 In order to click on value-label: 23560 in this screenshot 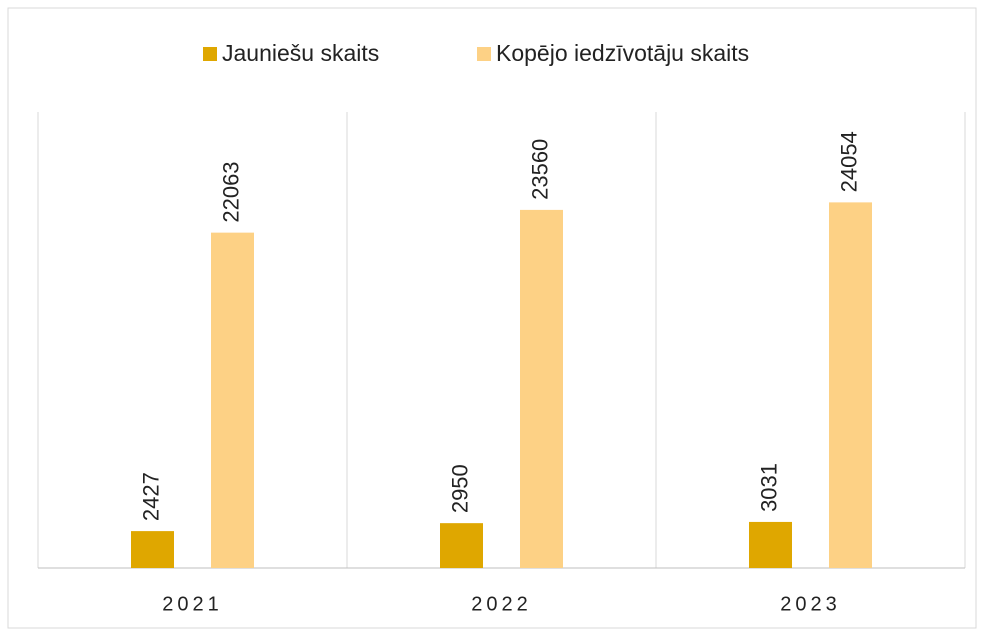, I will do `click(539, 169)`.